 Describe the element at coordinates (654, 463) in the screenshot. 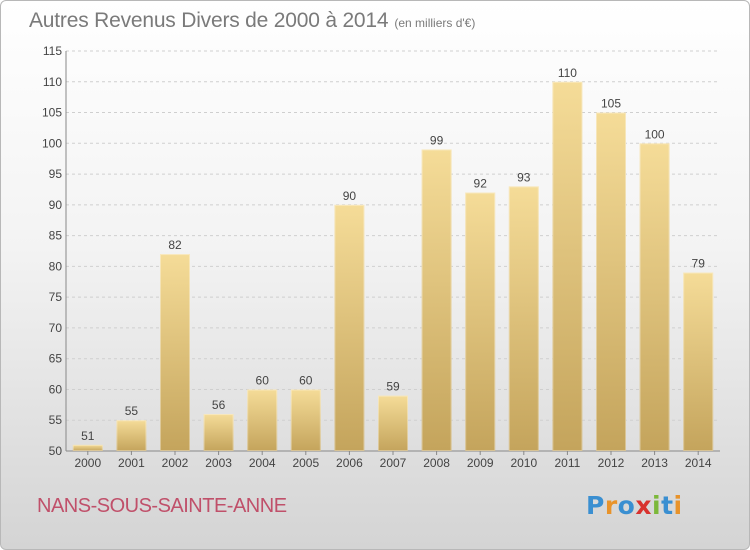

I see `x-tick-label: 2013` at that location.